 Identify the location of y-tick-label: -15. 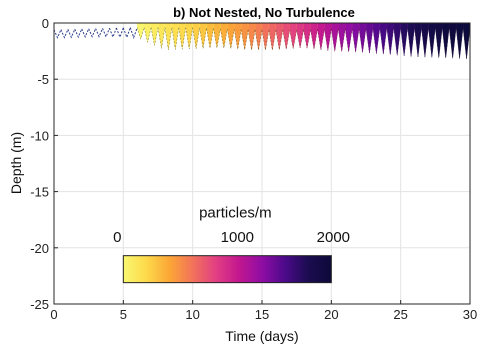
(39, 192).